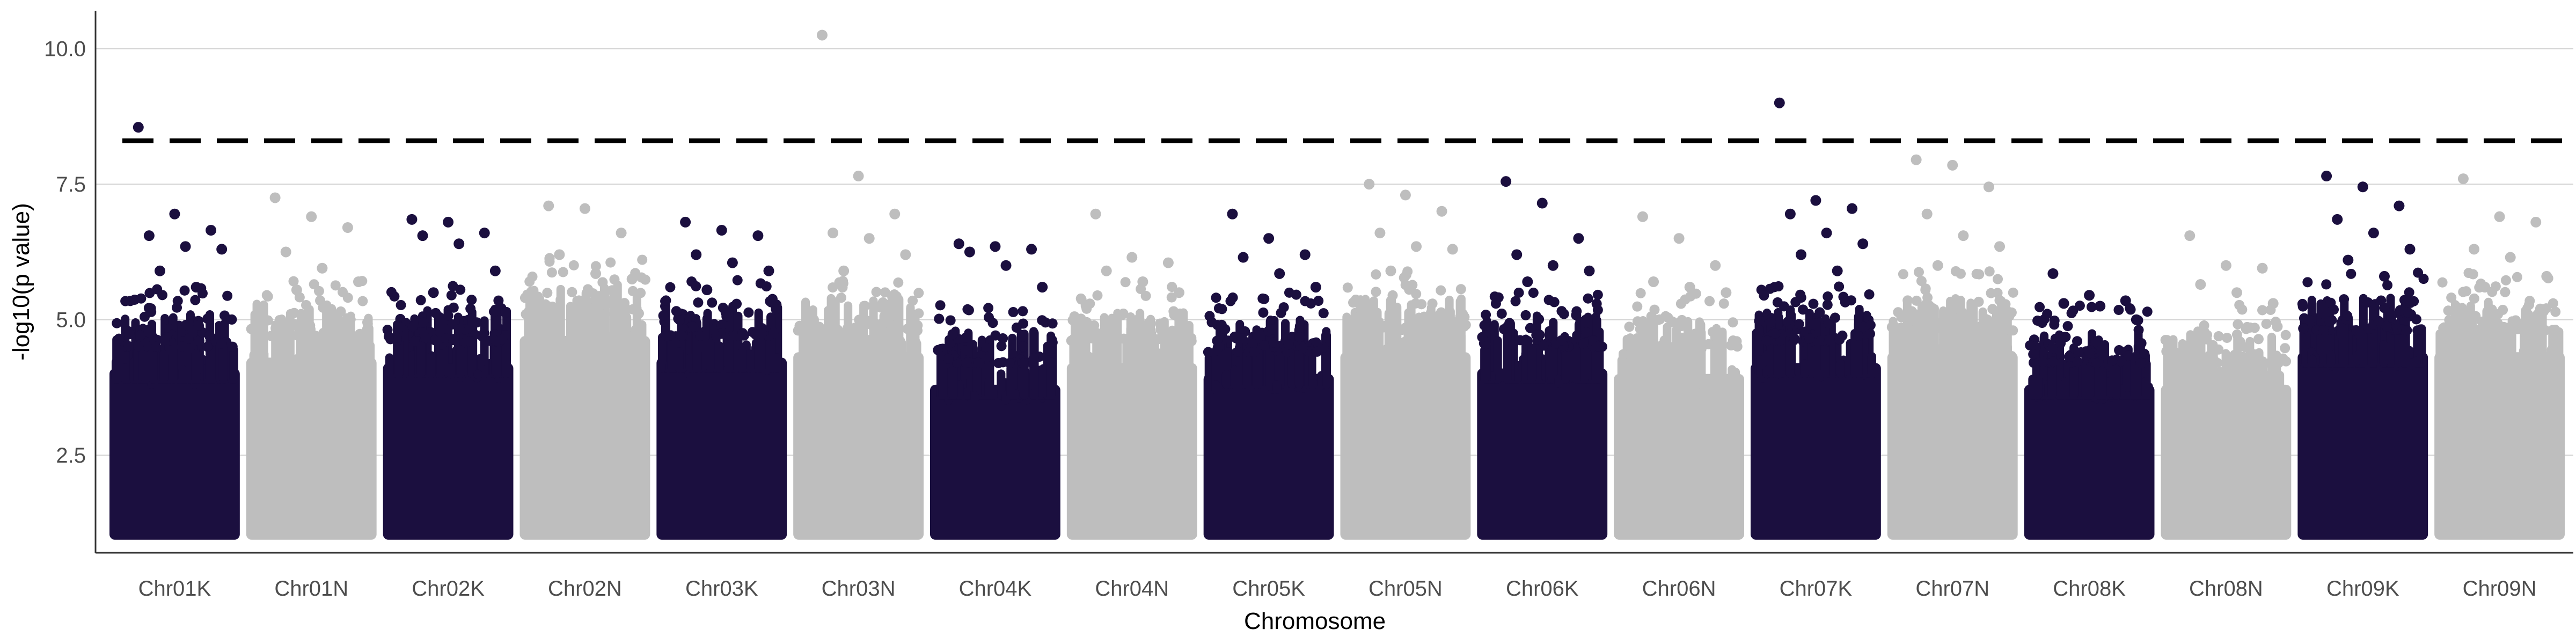  I want to click on chromosome-points-chr07n, so click(1952, 347).